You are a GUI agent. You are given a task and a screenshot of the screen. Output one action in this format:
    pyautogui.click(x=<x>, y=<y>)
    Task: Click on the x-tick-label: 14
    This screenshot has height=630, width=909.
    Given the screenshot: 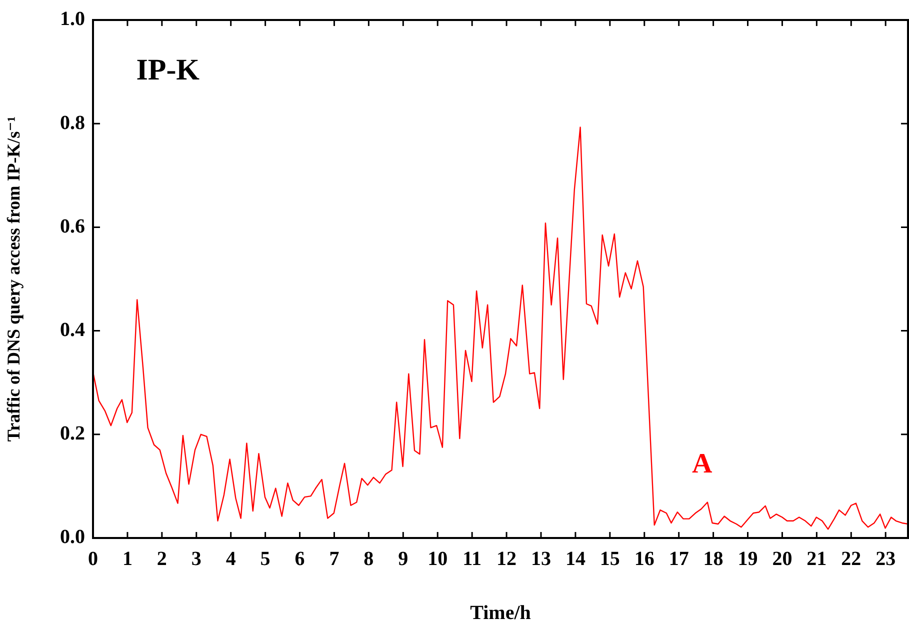 What is the action you would take?
    pyautogui.click(x=575, y=559)
    